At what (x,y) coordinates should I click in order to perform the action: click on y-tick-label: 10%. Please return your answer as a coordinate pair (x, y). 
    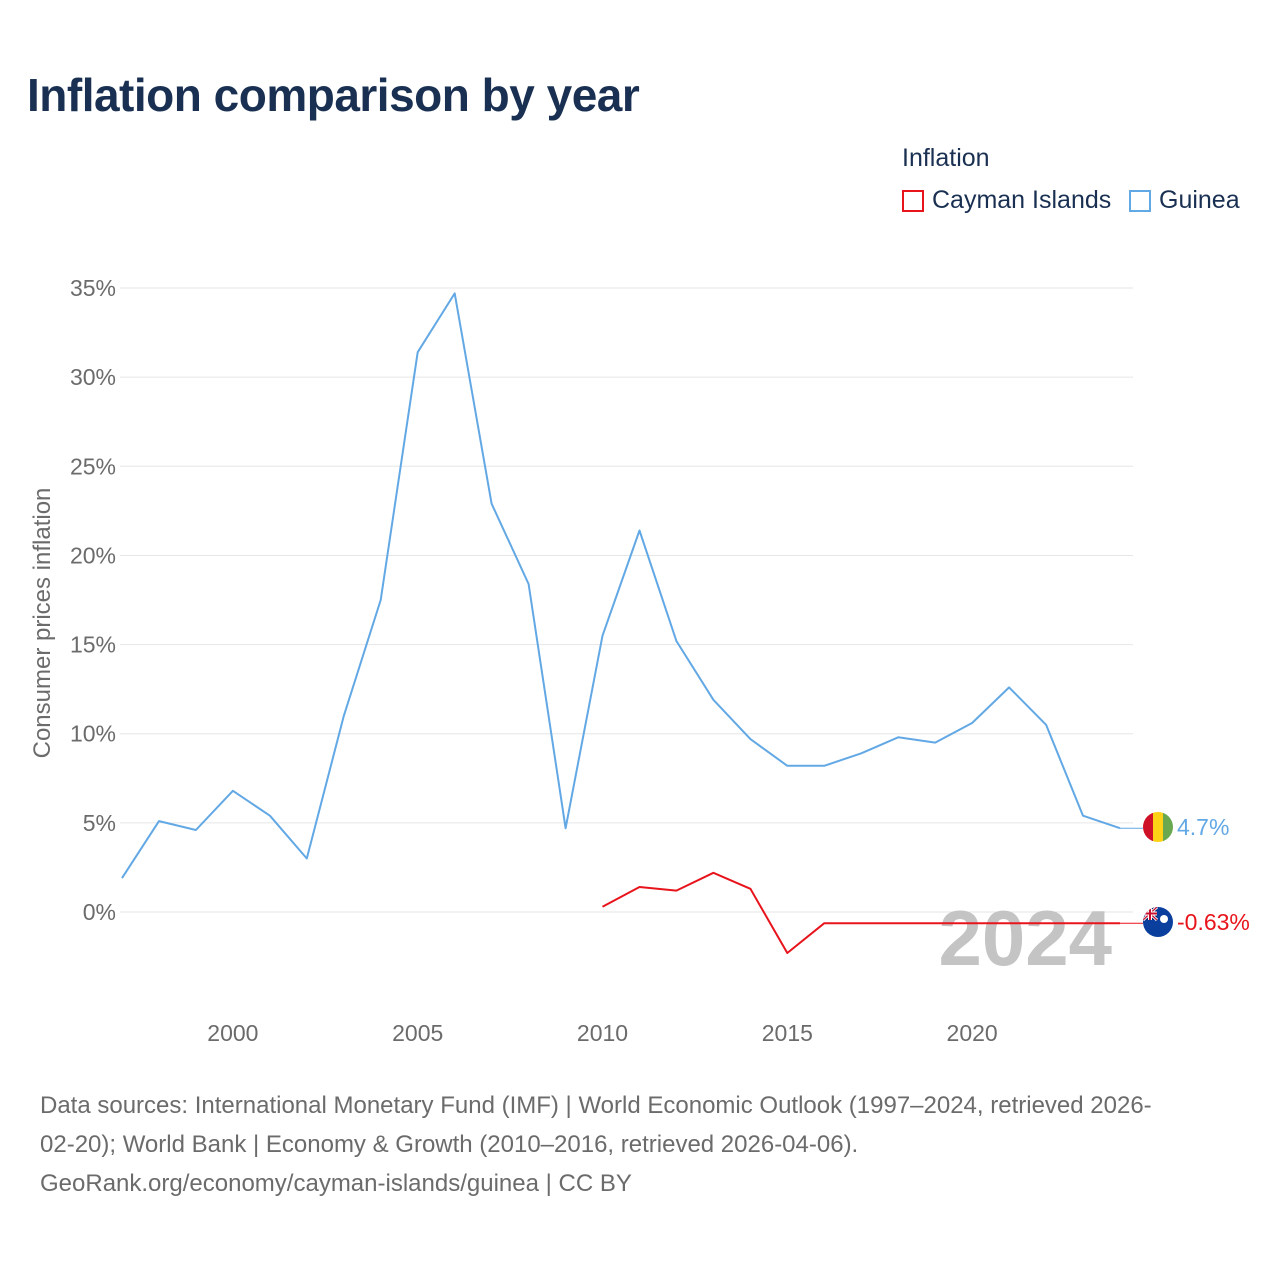
    Looking at the image, I should click on (93, 734).